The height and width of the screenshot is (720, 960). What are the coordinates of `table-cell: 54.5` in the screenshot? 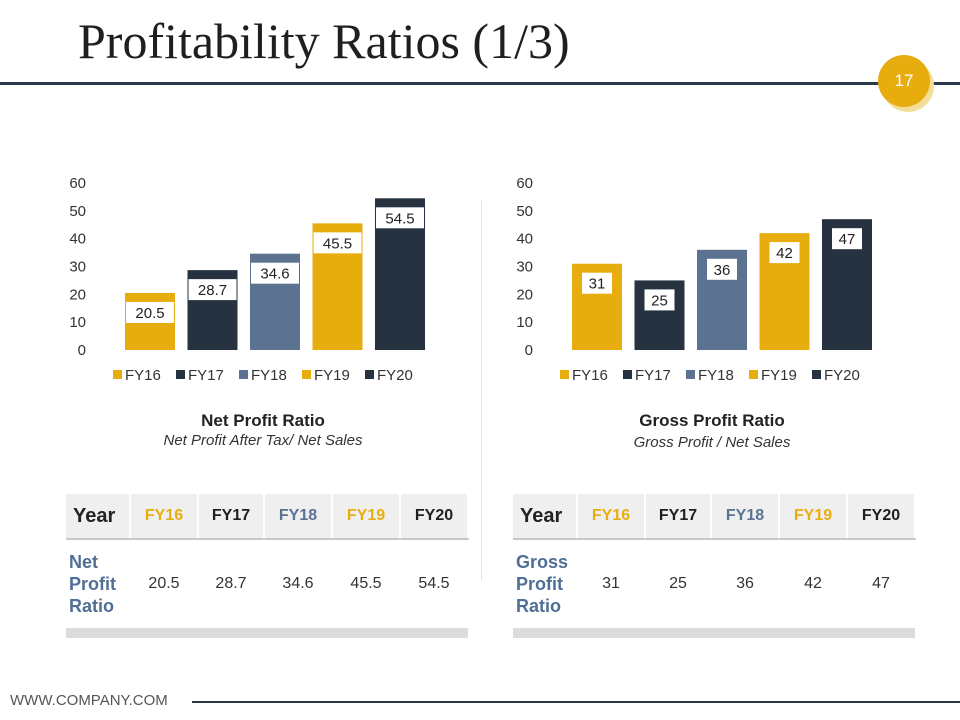 It's located at (434, 583).